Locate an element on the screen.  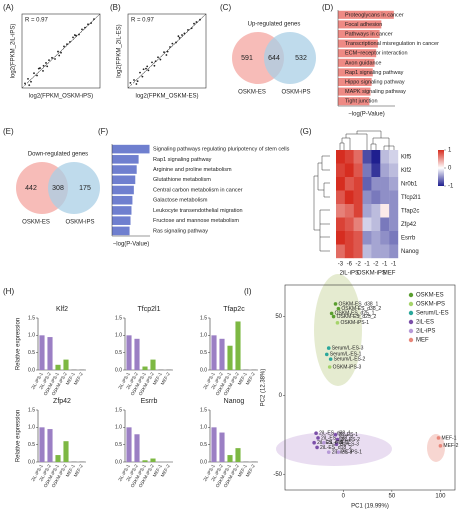
venn-set-label: OSKM-ES is located at coordinates (252, 93).